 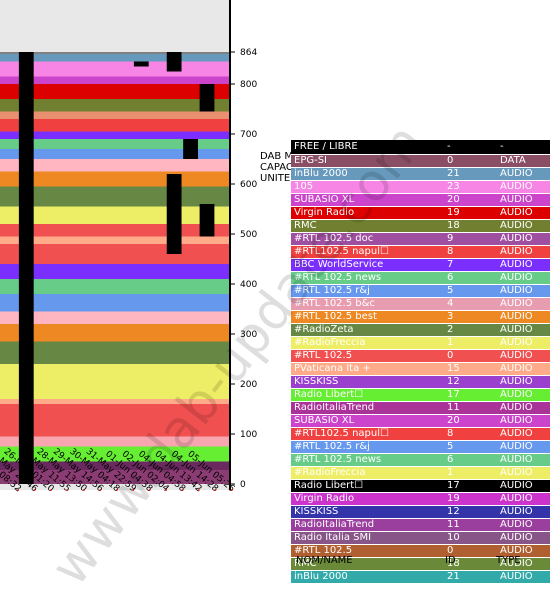 I want to click on footer-name-label: NOM/NAME, so click(x=324, y=560).